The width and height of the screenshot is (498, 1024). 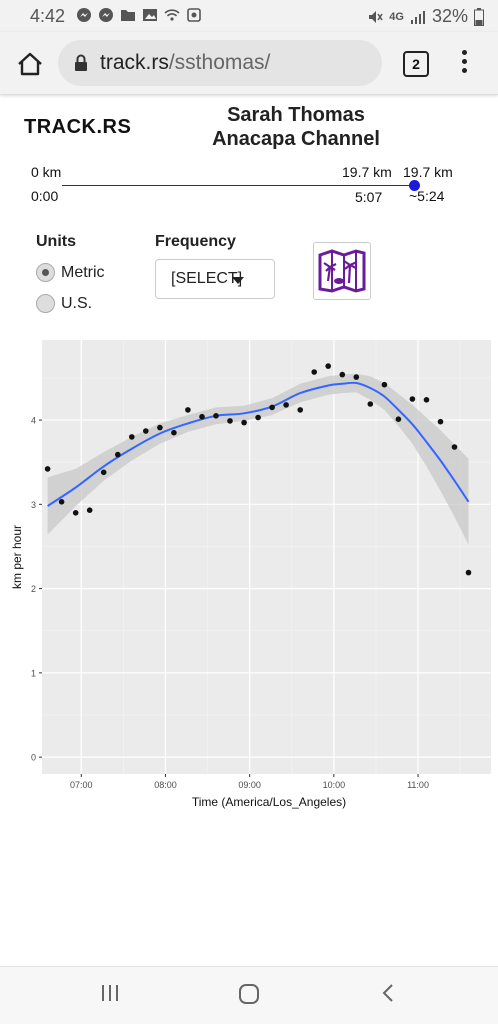 I want to click on url-domain: track.rs, so click(x=134, y=62).